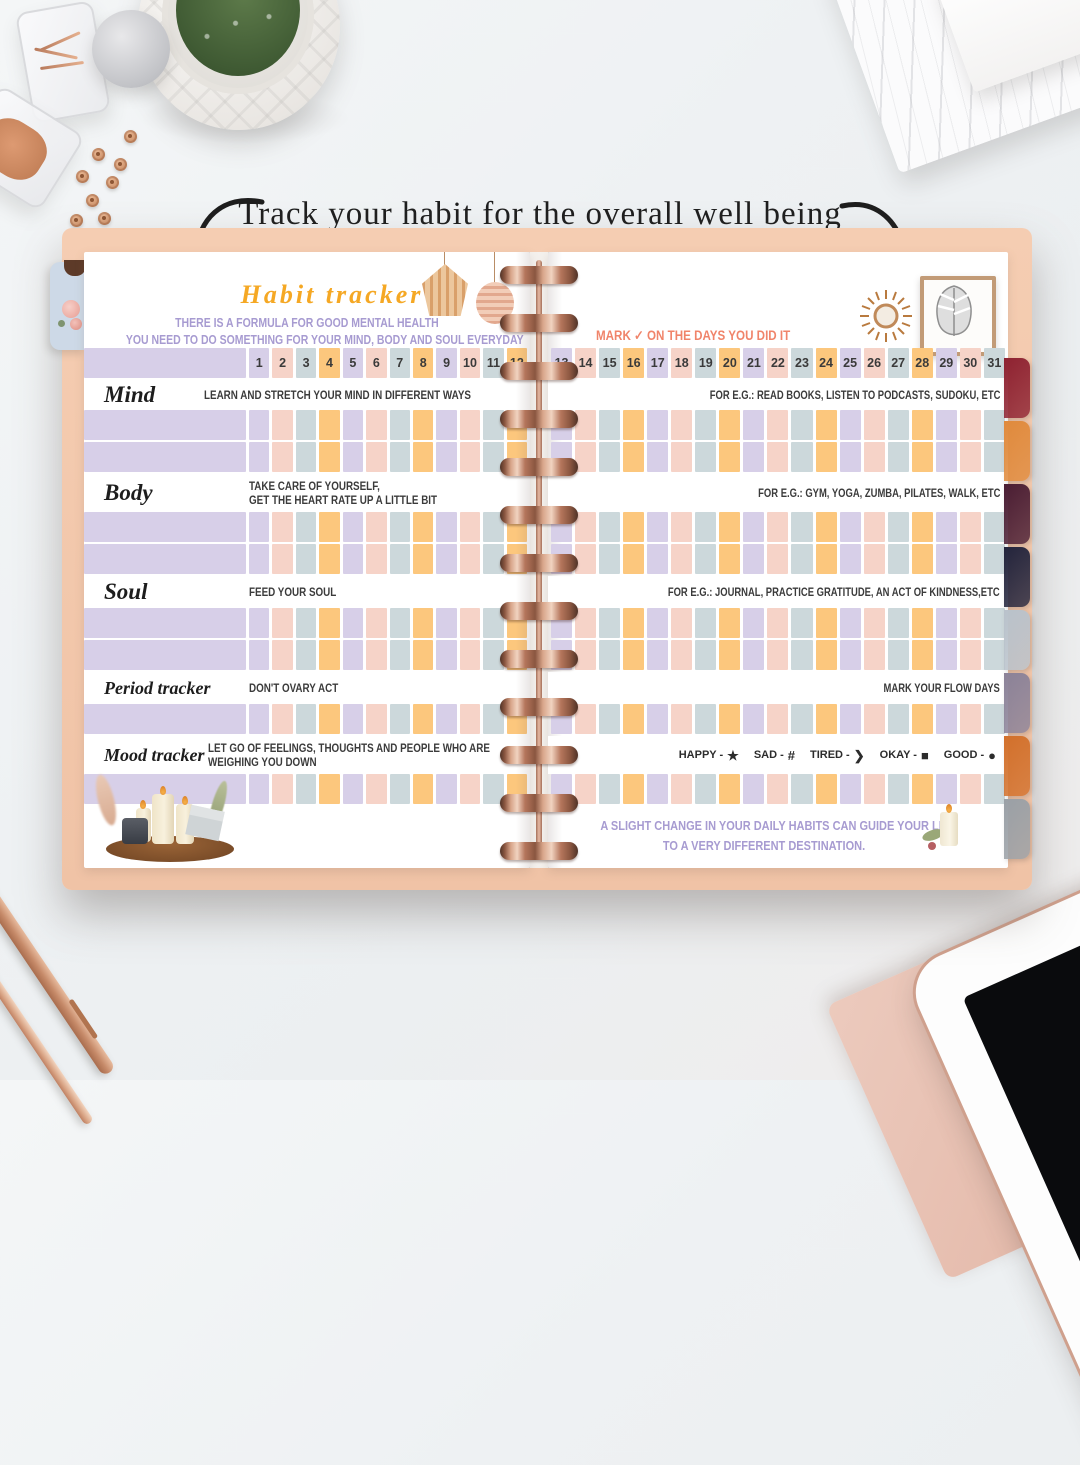 The image size is (1080, 1465). I want to click on day-cell-21: 21, so click(754, 363).